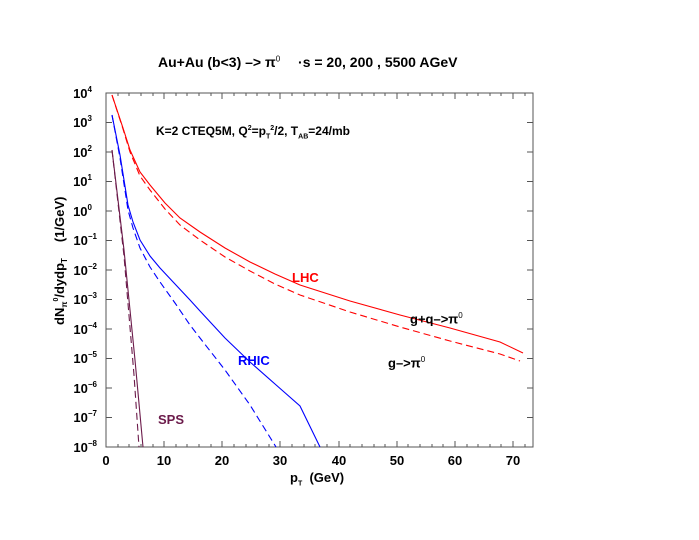  What do you see at coordinates (82, 211) in the screenshot?
I see `svg-text: 10⁰` at bounding box center [82, 211].